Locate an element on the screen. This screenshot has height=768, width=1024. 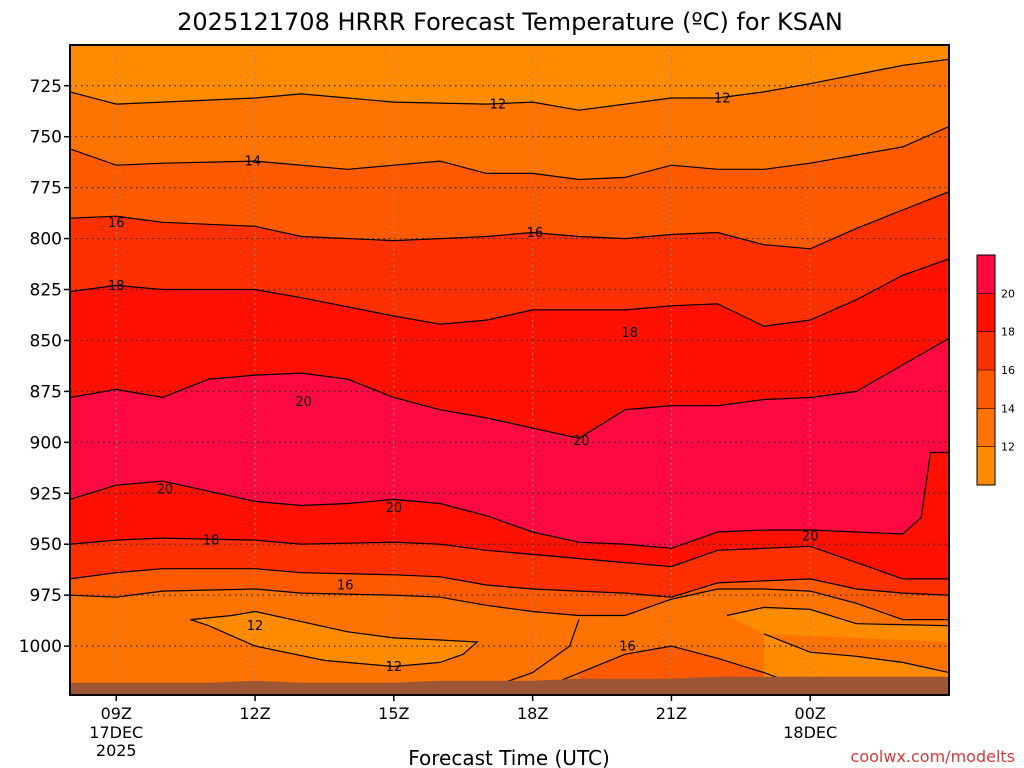
y-tick-label: 775 is located at coordinates (46, 189).